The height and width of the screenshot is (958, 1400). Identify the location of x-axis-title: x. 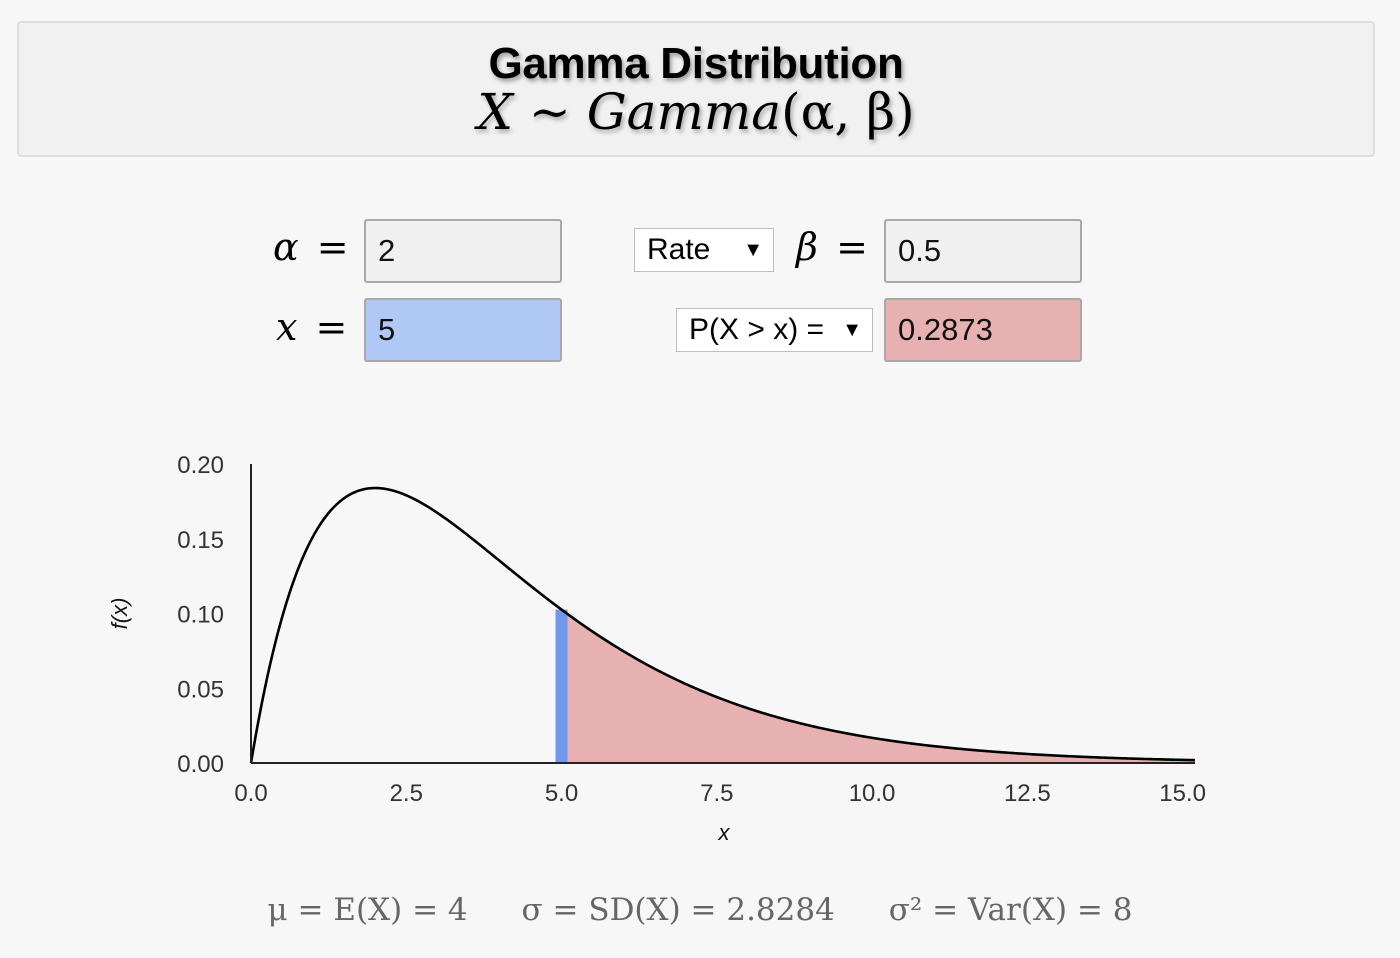
(724, 832).